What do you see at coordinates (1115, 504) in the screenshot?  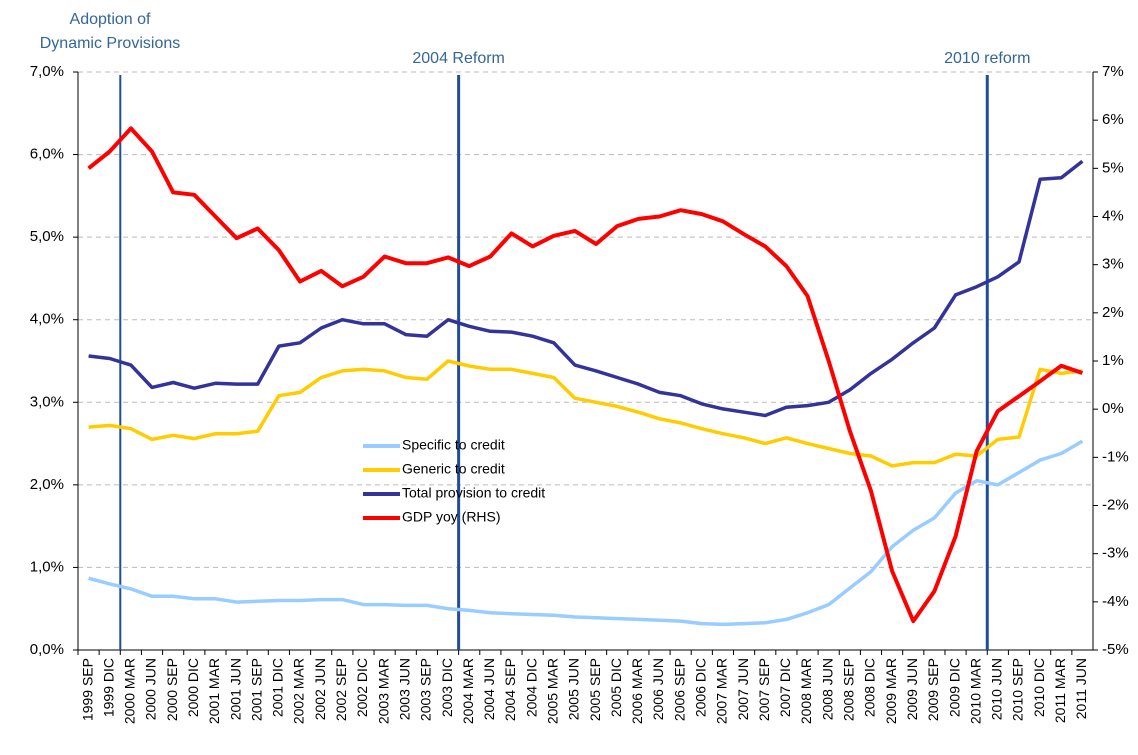 I see `y2-tick-label: -2%` at bounding box center [1115, 504].